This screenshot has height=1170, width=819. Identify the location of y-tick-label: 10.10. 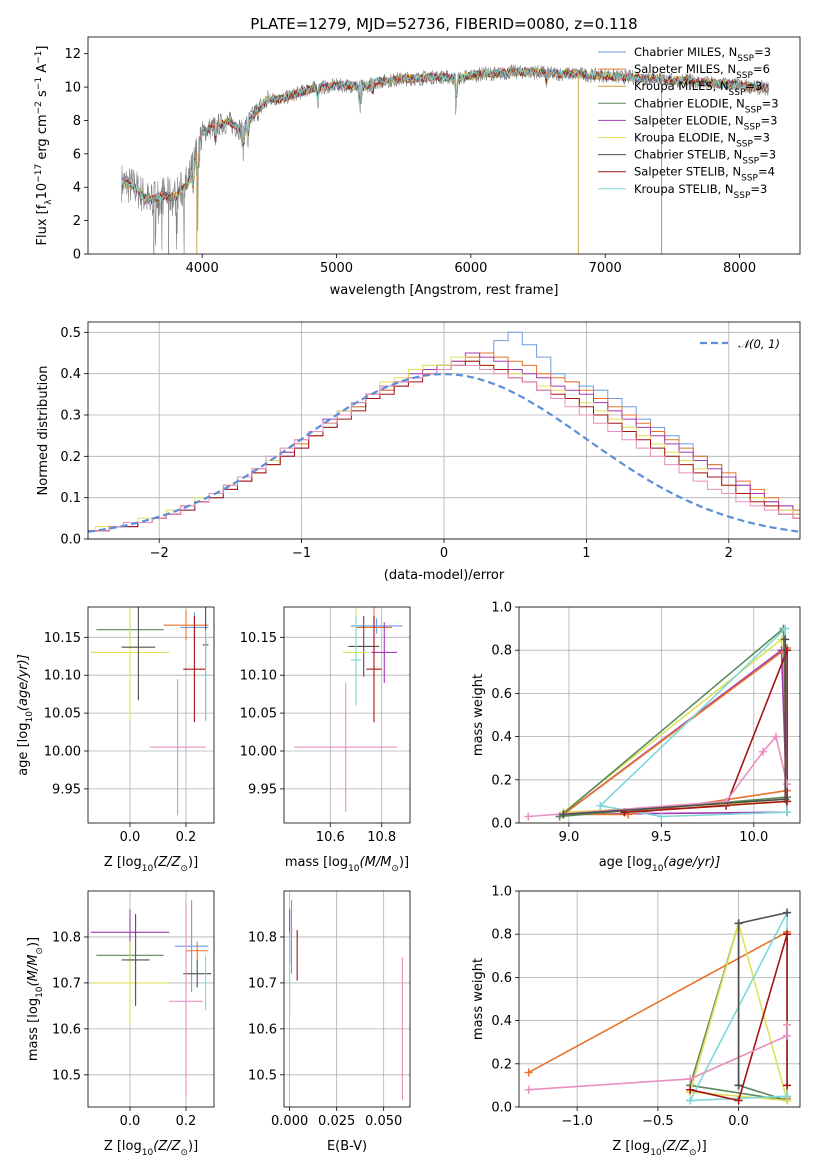
(62, 676).